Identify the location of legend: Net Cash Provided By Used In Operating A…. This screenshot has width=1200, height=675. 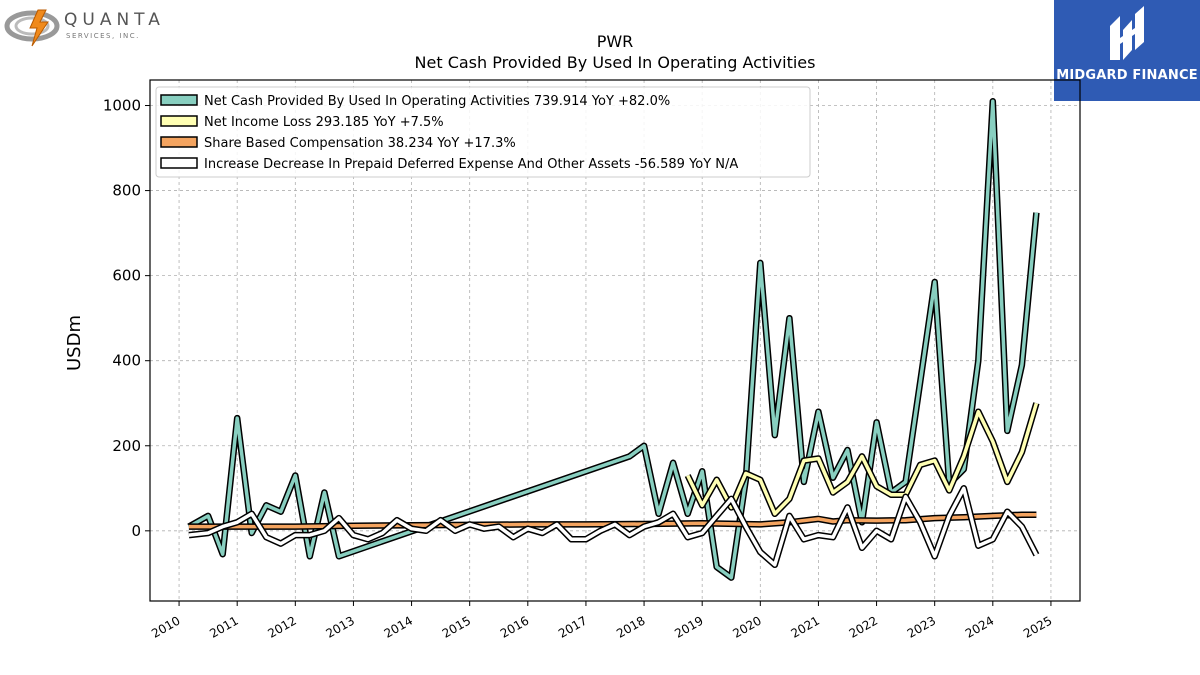
(483, 132).